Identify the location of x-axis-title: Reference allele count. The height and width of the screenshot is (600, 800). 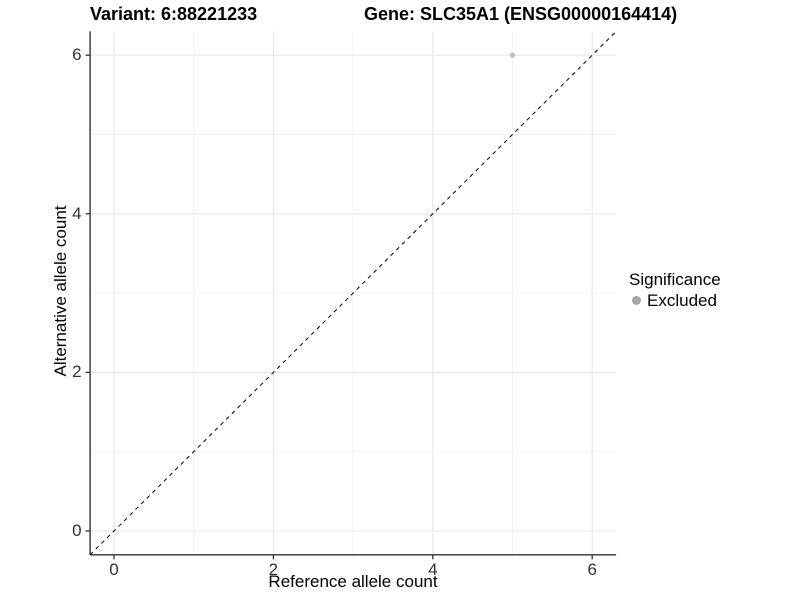
(353, 581).